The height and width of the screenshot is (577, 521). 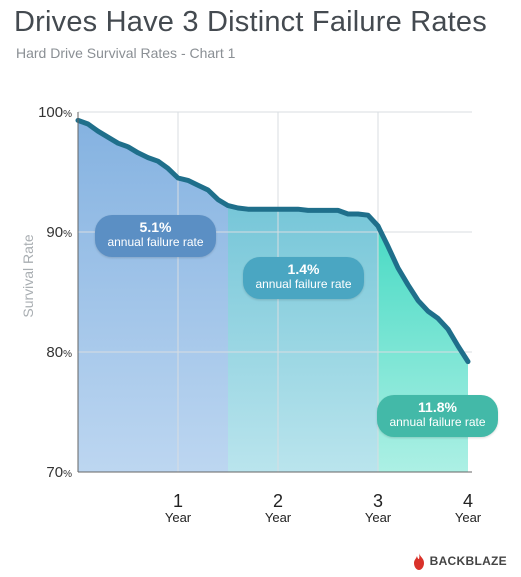 I want to click on rate-badge-3: 11.8% annual failure rate, so click(x=437, y=416).